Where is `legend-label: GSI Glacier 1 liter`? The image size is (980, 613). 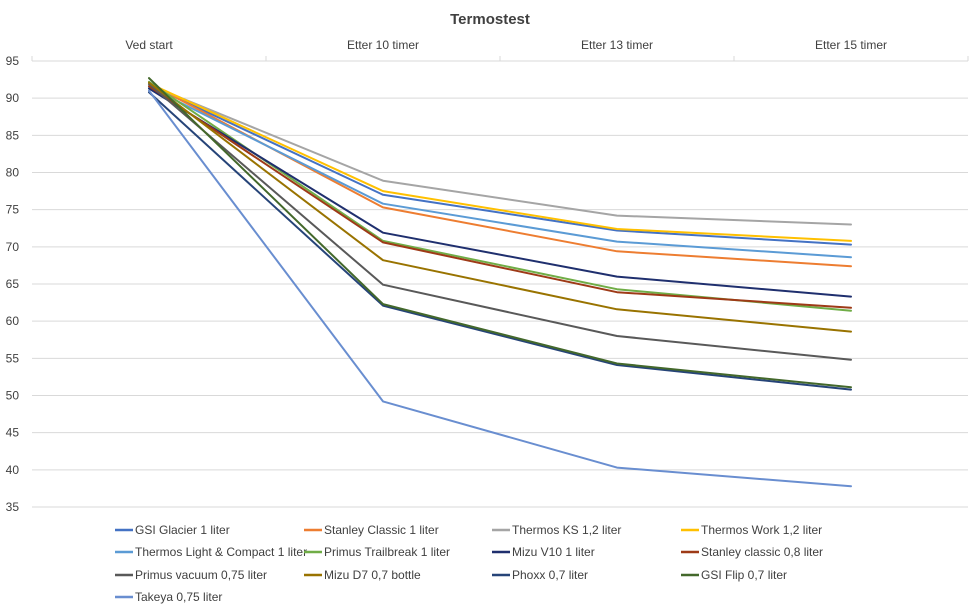 legend-label: GSI Glacier 1 liter is located at coordinates (182, 530).